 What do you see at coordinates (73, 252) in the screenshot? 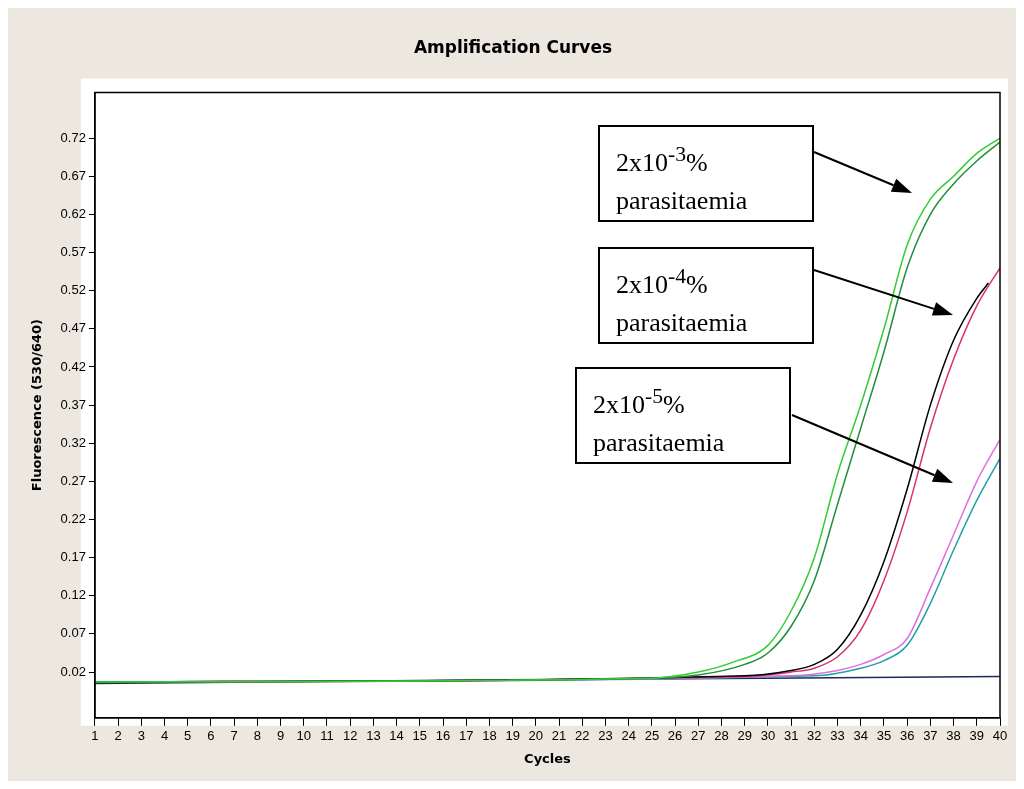
I see `y-tick-label: 0.57` at bounding box center [73, 252].